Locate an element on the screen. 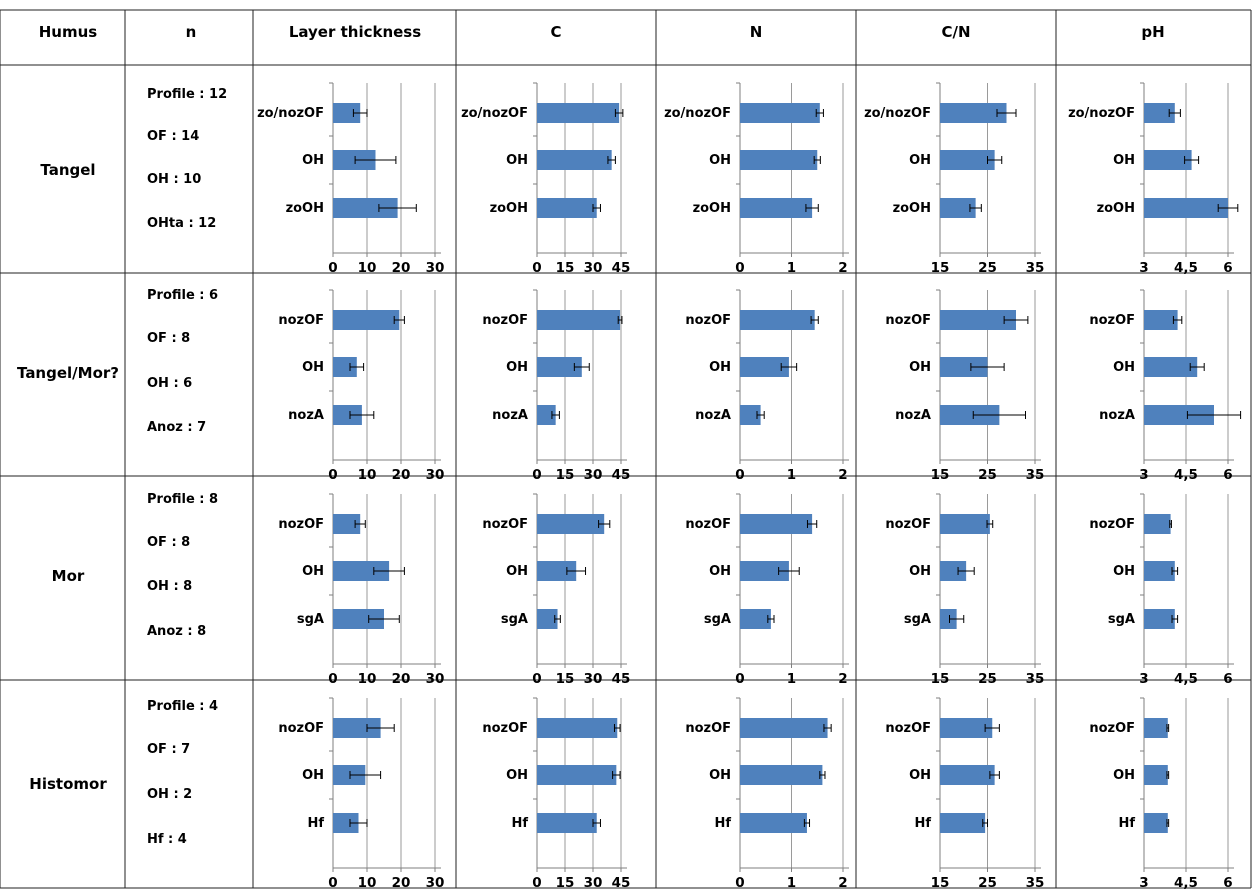 This screenshot has height=892, width=1253. row-n-label: Profile : 6 is located at coordinates (182, 295).